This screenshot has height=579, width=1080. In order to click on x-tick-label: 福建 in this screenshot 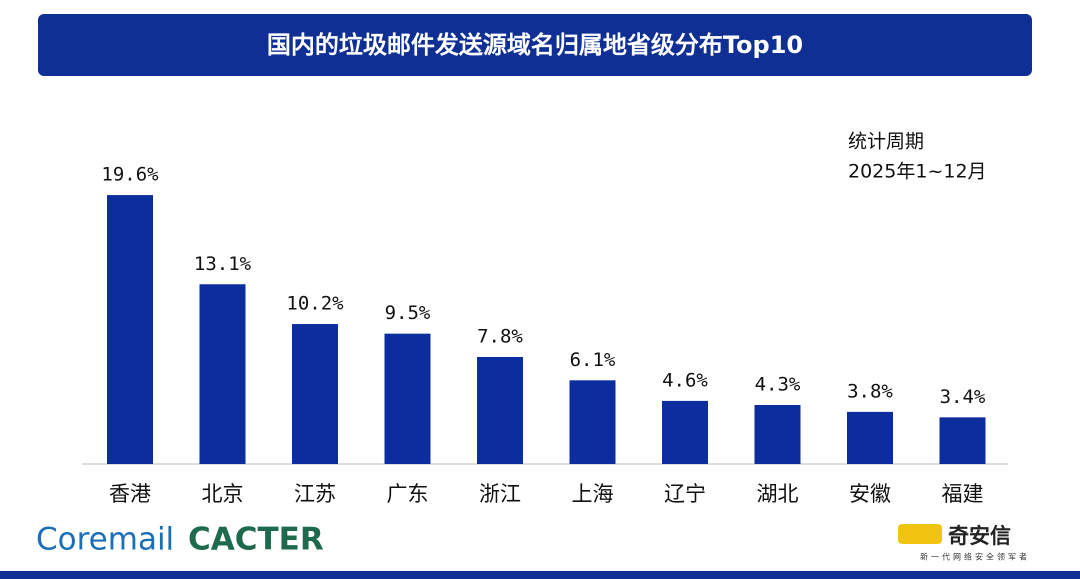, I will do `click(963, 494)`.